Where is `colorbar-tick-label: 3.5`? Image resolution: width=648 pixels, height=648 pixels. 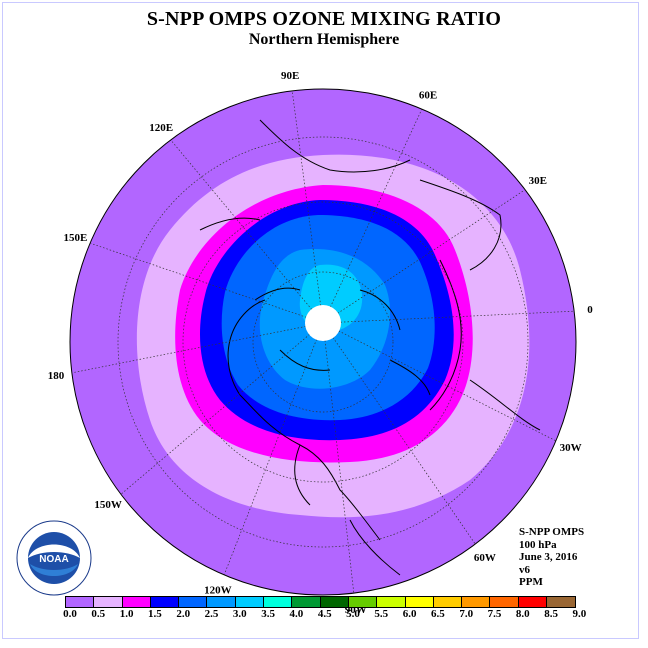 colorbar-tick-label: 3.5 is located at coordinates (268, 614).